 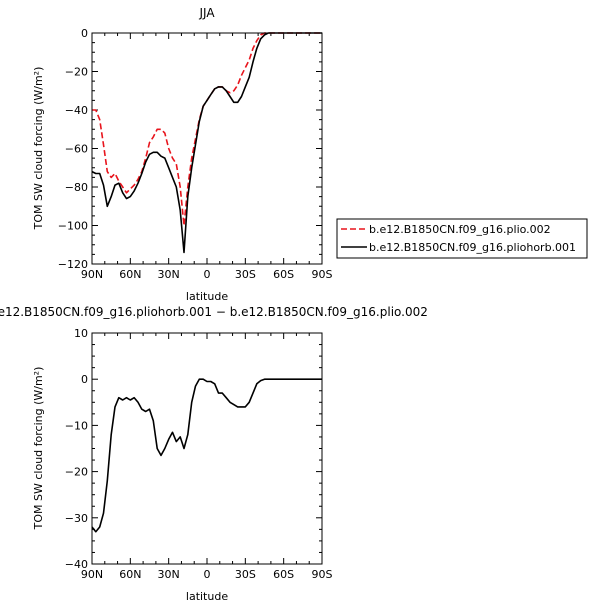 I want to click on bot-ytick-label: 10, so click(x=81, y=333).